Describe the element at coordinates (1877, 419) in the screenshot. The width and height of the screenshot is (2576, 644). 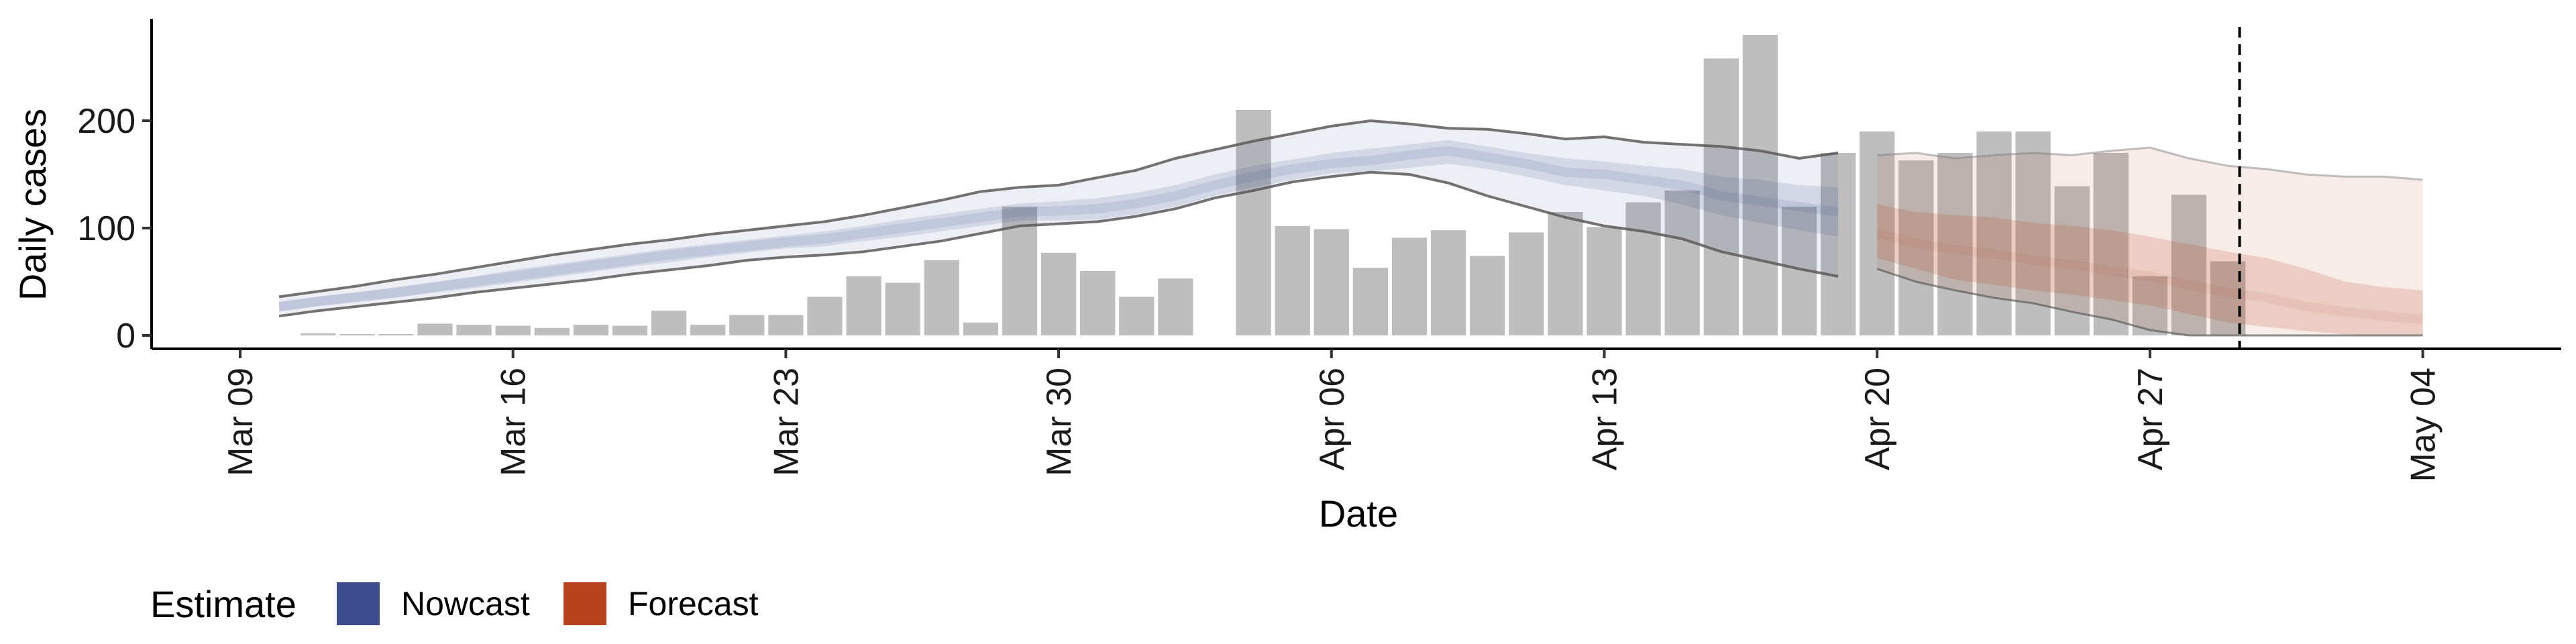
I see `x-tick-label: Apr 20` at that location.